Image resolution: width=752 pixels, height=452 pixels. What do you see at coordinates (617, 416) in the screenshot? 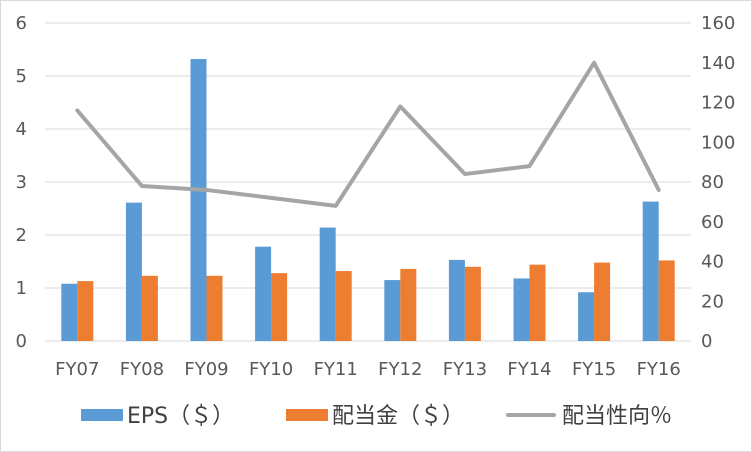
I see `legend-label: 配当性向％` at bounding box center [617, 416].